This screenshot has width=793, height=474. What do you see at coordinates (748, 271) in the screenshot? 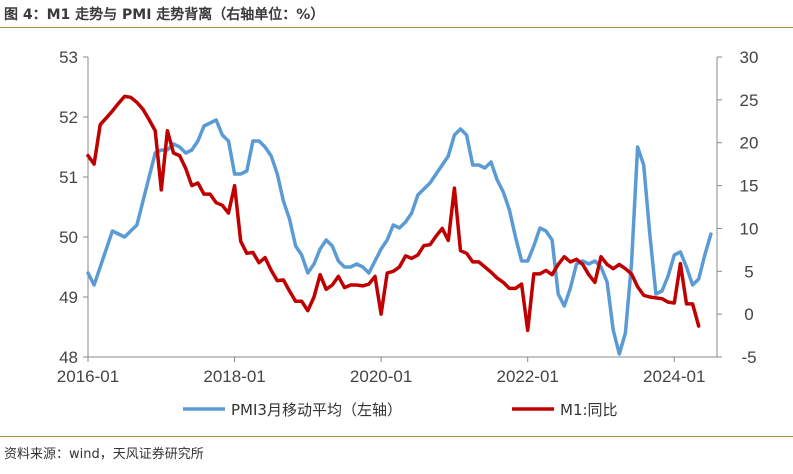
I see `right-tick-label: 5` at bounding box center [748, 271].